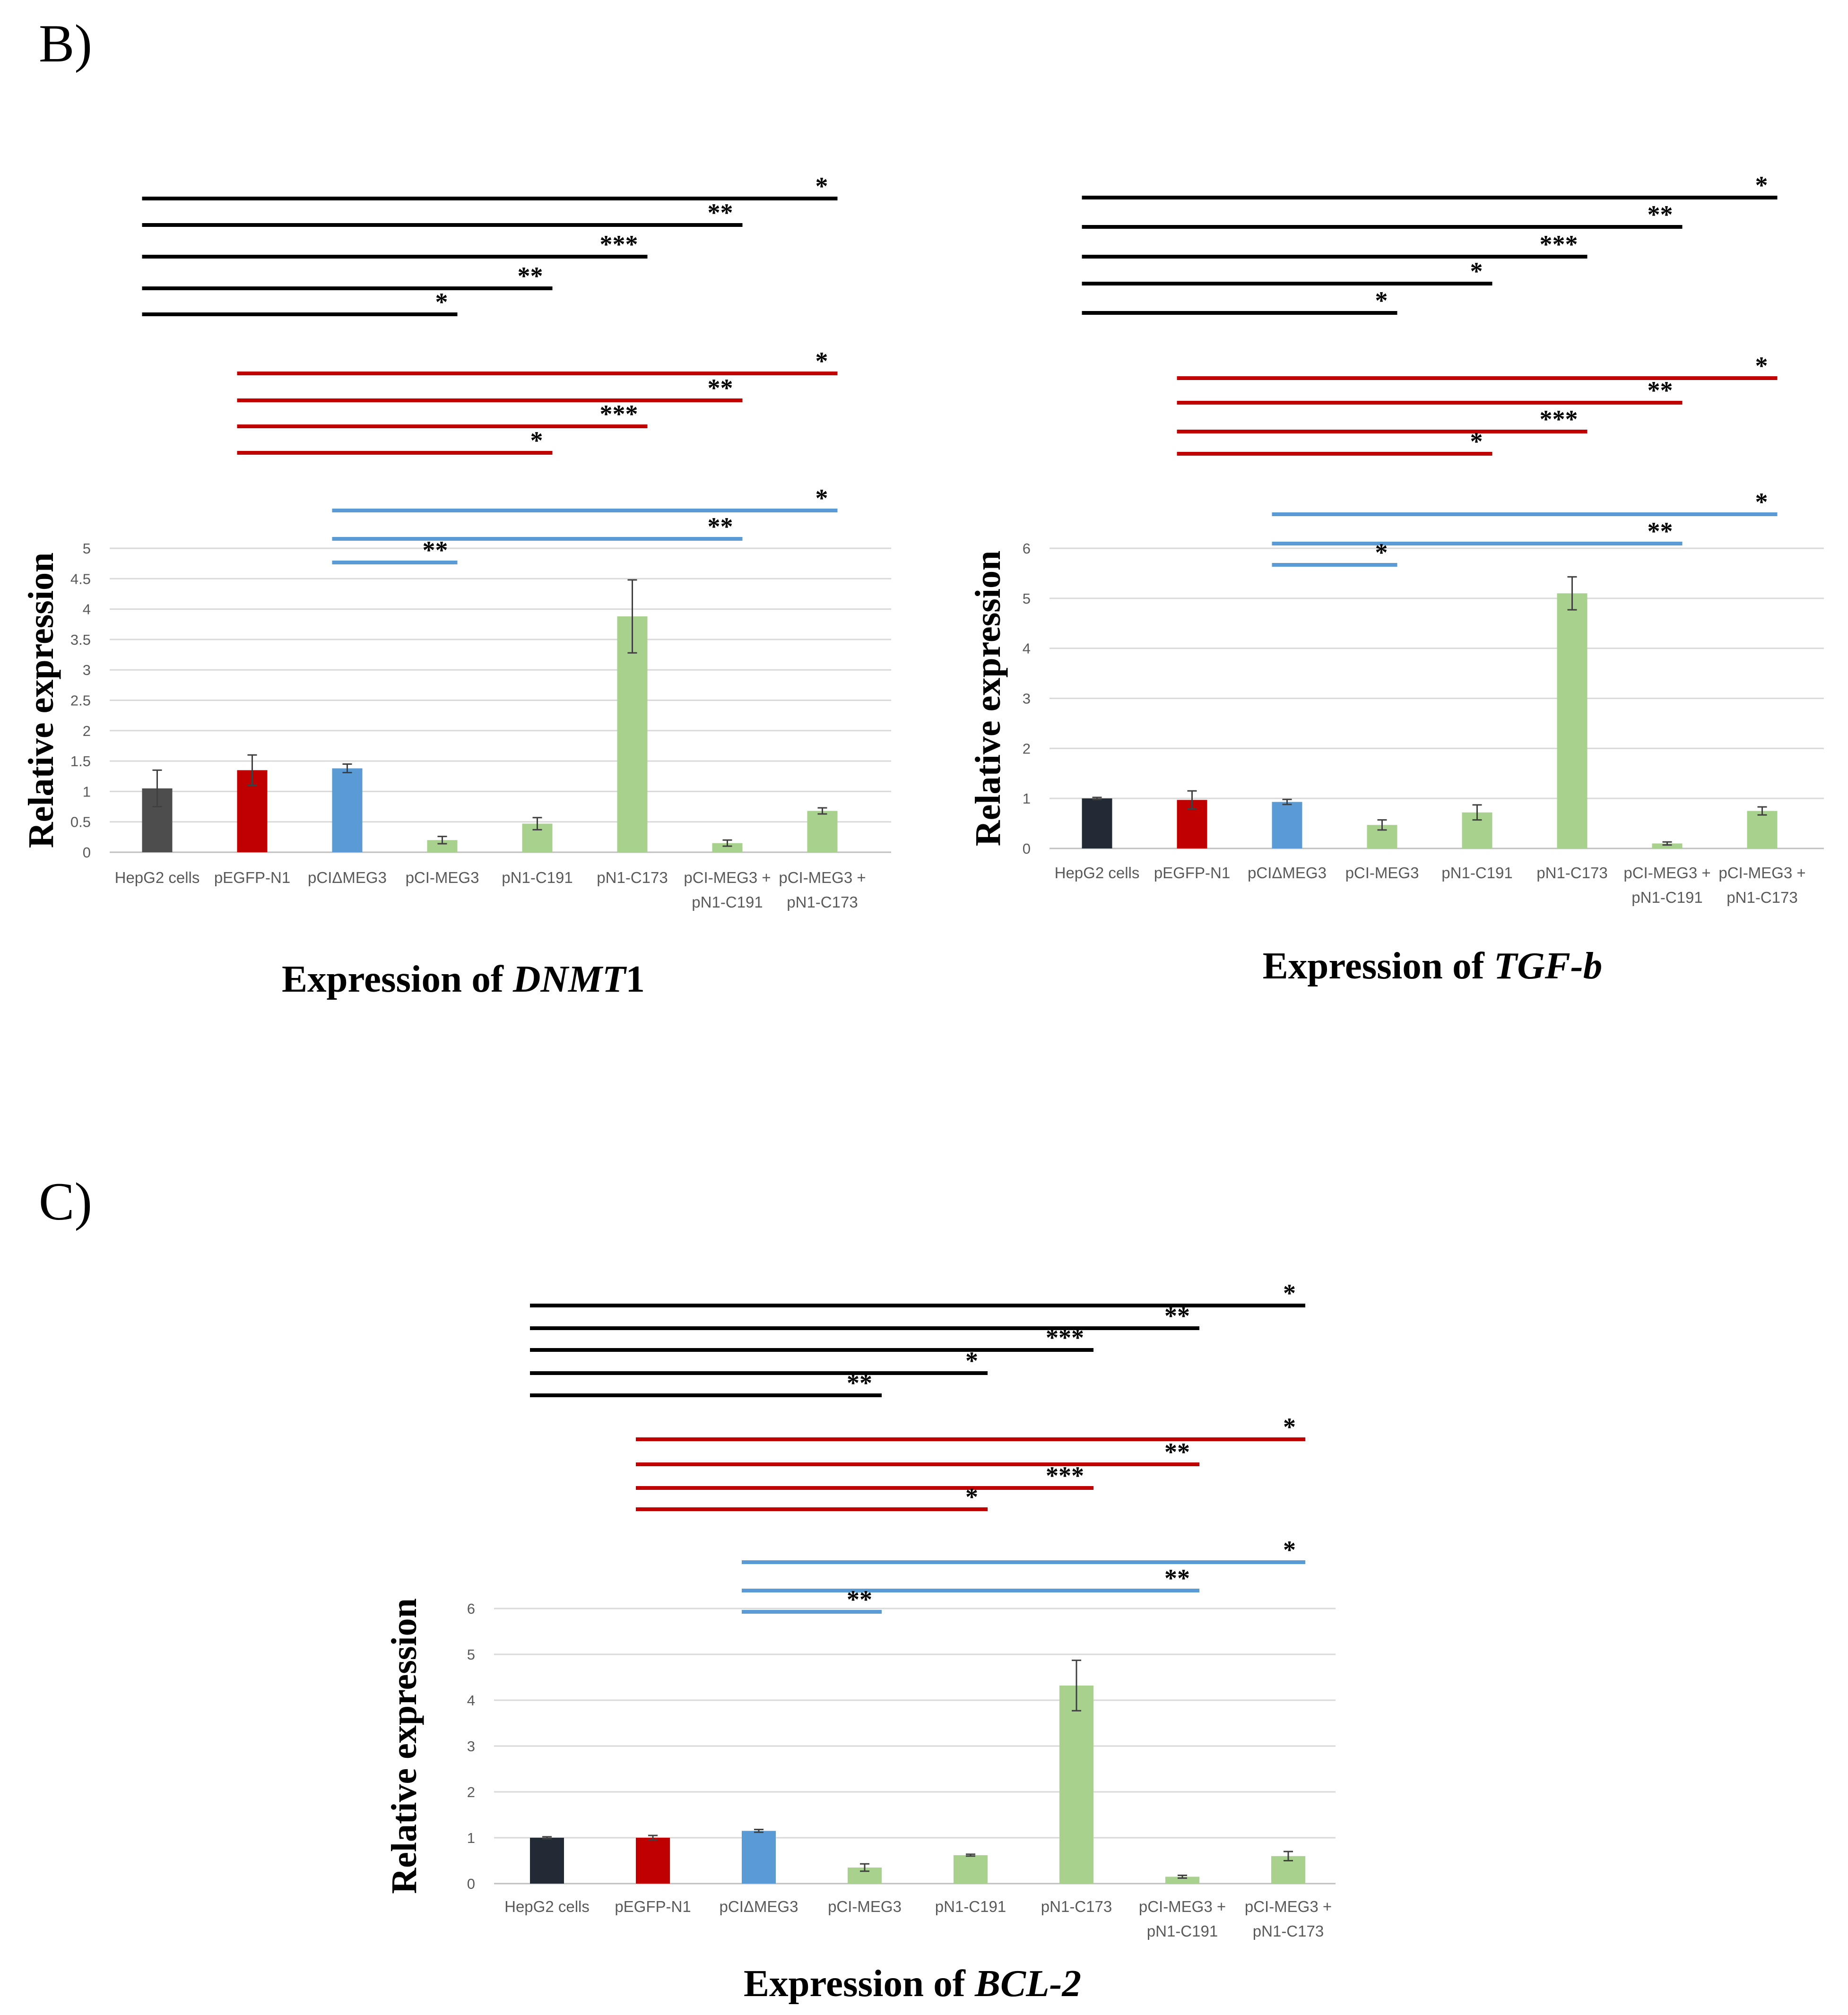 This screenshot has height=2015, width=1848. Describe the element at coordinates (80, 761) in the screenshot. I see `y-tick-label: 1.5` at that location.